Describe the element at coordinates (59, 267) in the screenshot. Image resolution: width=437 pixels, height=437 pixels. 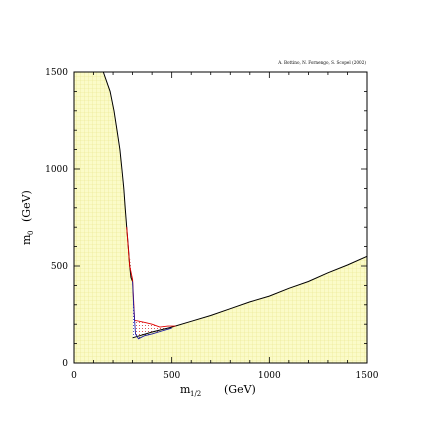
I see `y-tick-label-500: 500` at that location.